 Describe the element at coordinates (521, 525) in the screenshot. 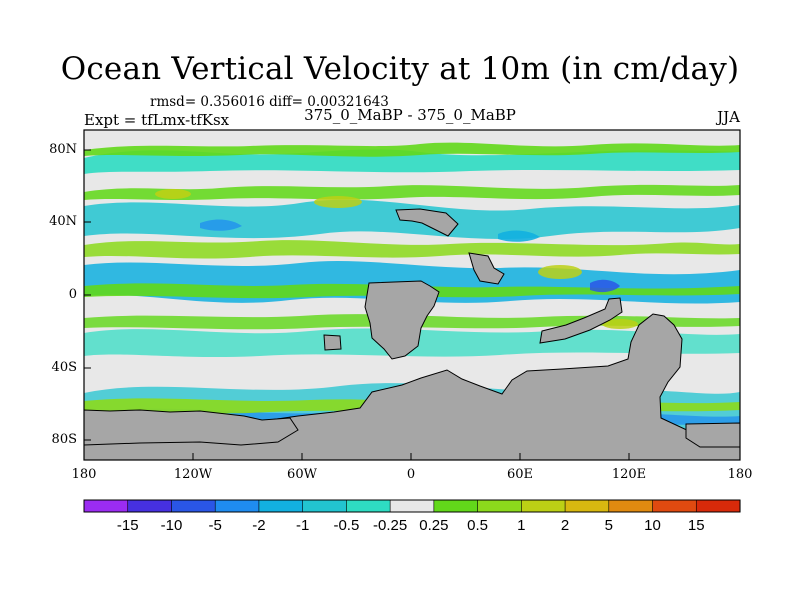

I see `legend-label-9: 1` at that location.